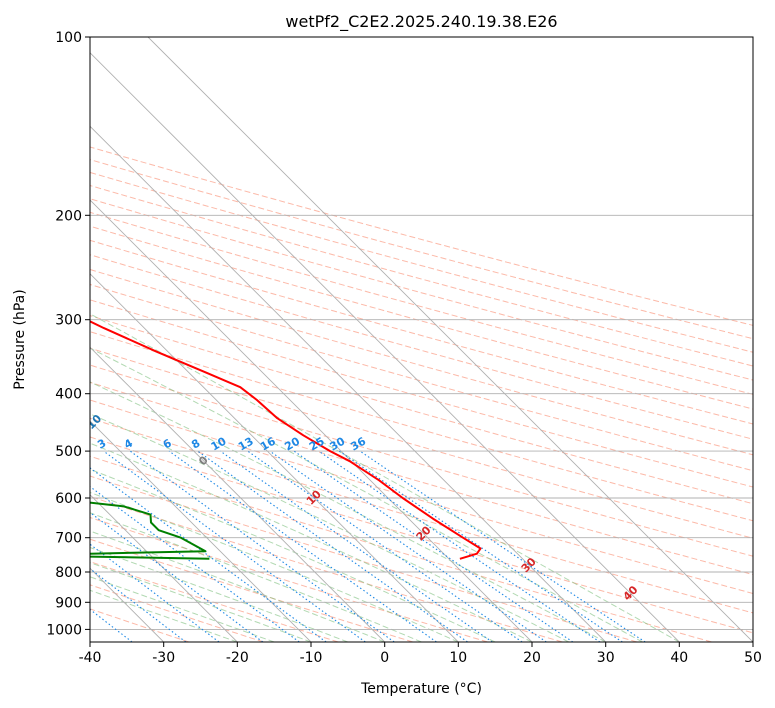 The height and width of the screenshot is (708, 775). I want to click on x-tick-label: -40, so click(90, 658).